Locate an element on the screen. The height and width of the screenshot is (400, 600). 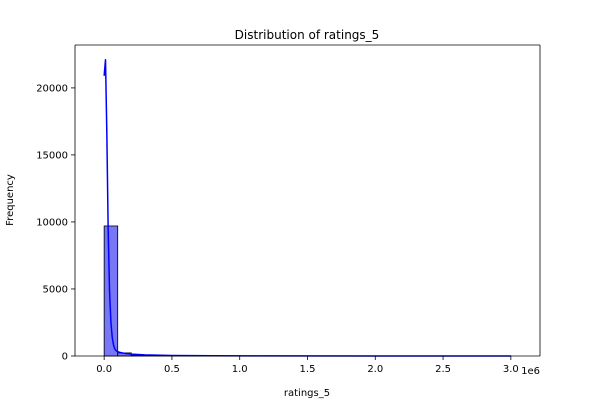
y-axis-label: Frequency is located at coordinates (10, 200).